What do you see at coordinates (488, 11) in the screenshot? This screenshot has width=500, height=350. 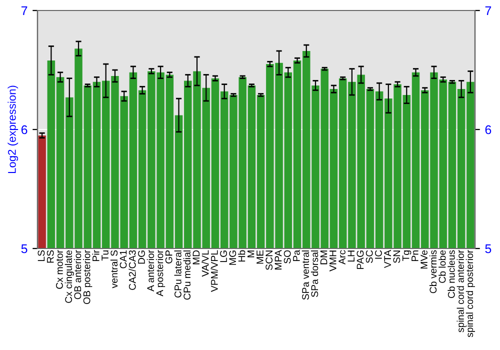 I see `y2-tick-label: 7` at bounding box center [488, 11].